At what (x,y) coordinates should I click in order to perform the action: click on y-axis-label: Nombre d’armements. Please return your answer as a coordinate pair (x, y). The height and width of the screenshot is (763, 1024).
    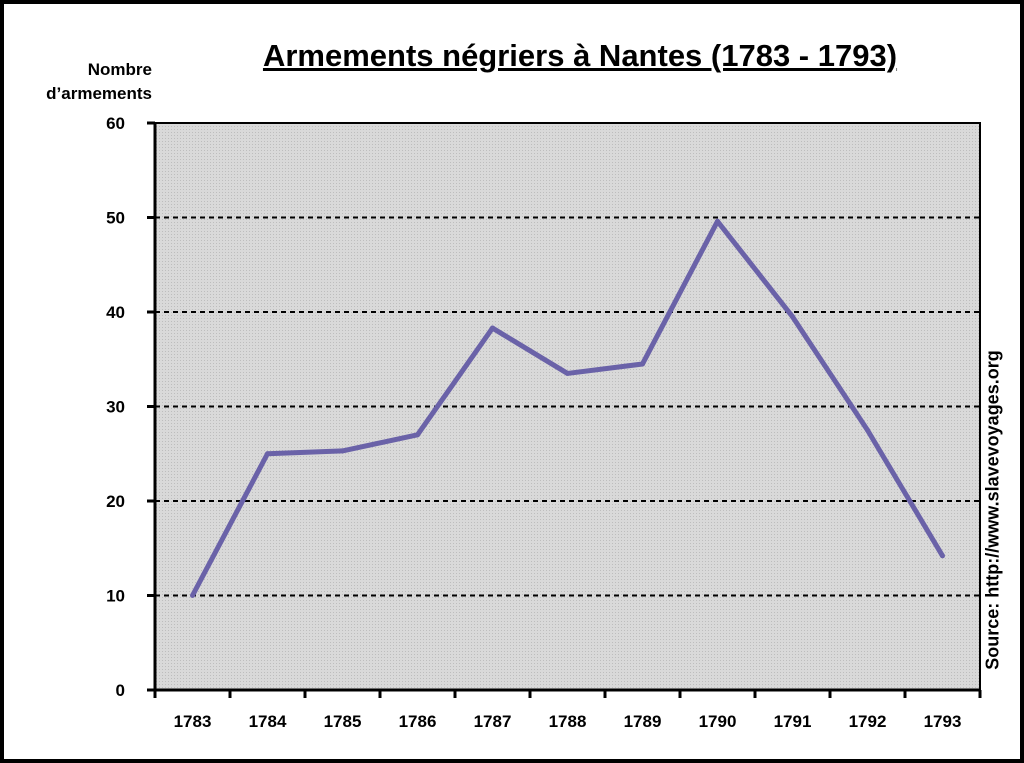
    Looking at the image, I should click on (96, 82).